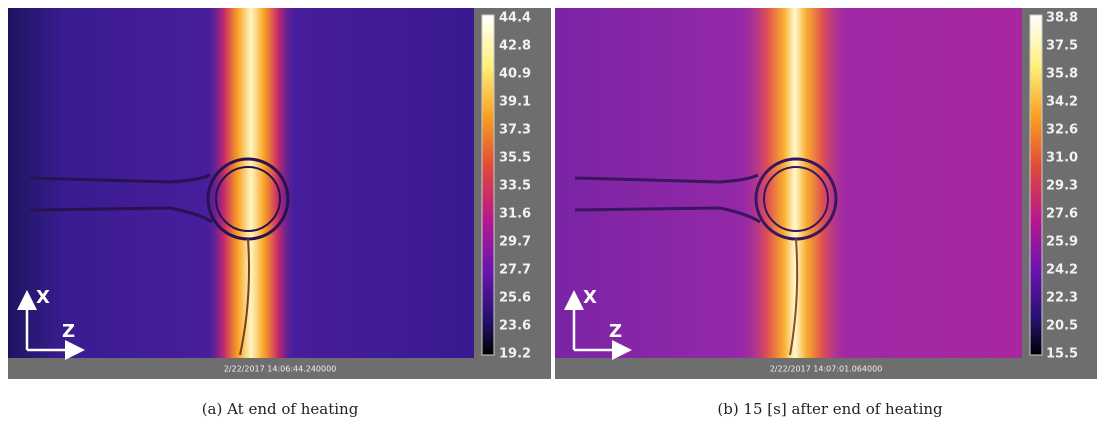 This screenshot has width=1097, height=423. I want to click on colorbar-label: 19.2, so click(515, 354).